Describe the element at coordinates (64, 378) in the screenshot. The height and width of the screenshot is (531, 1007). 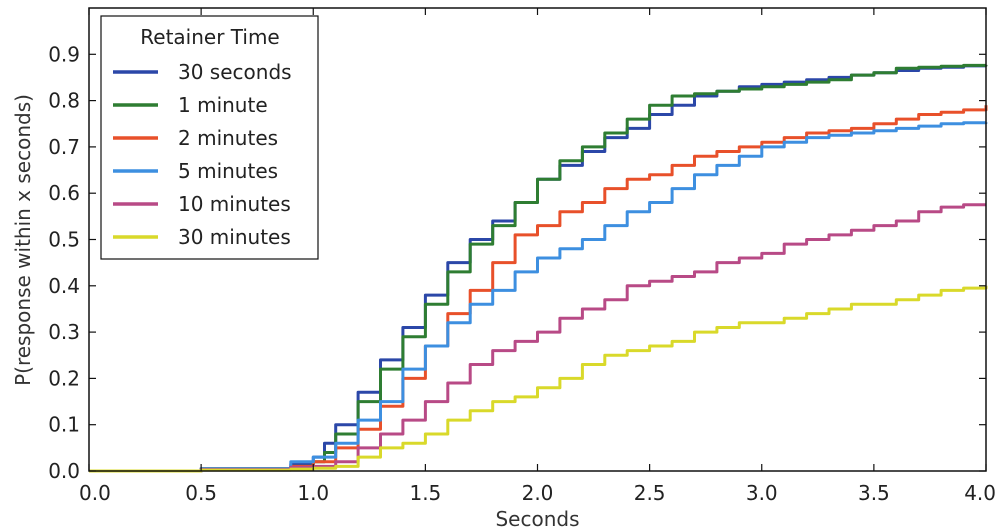
I see `y-tick-label: 0.2` at that location.